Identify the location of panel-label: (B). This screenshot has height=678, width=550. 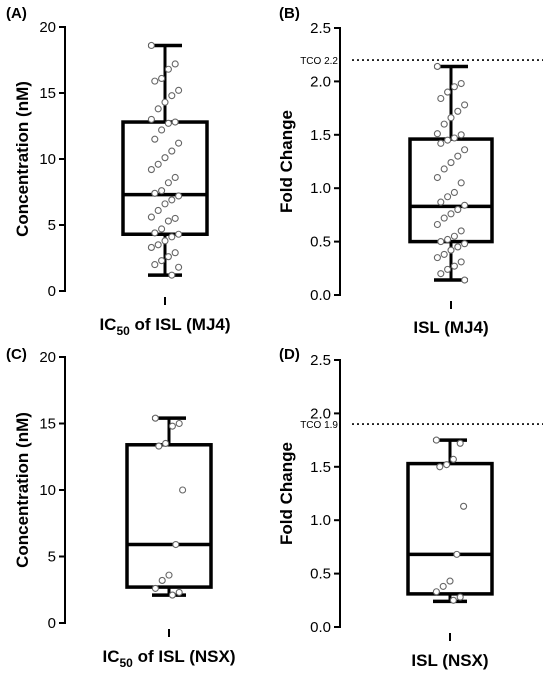
(289, 13).